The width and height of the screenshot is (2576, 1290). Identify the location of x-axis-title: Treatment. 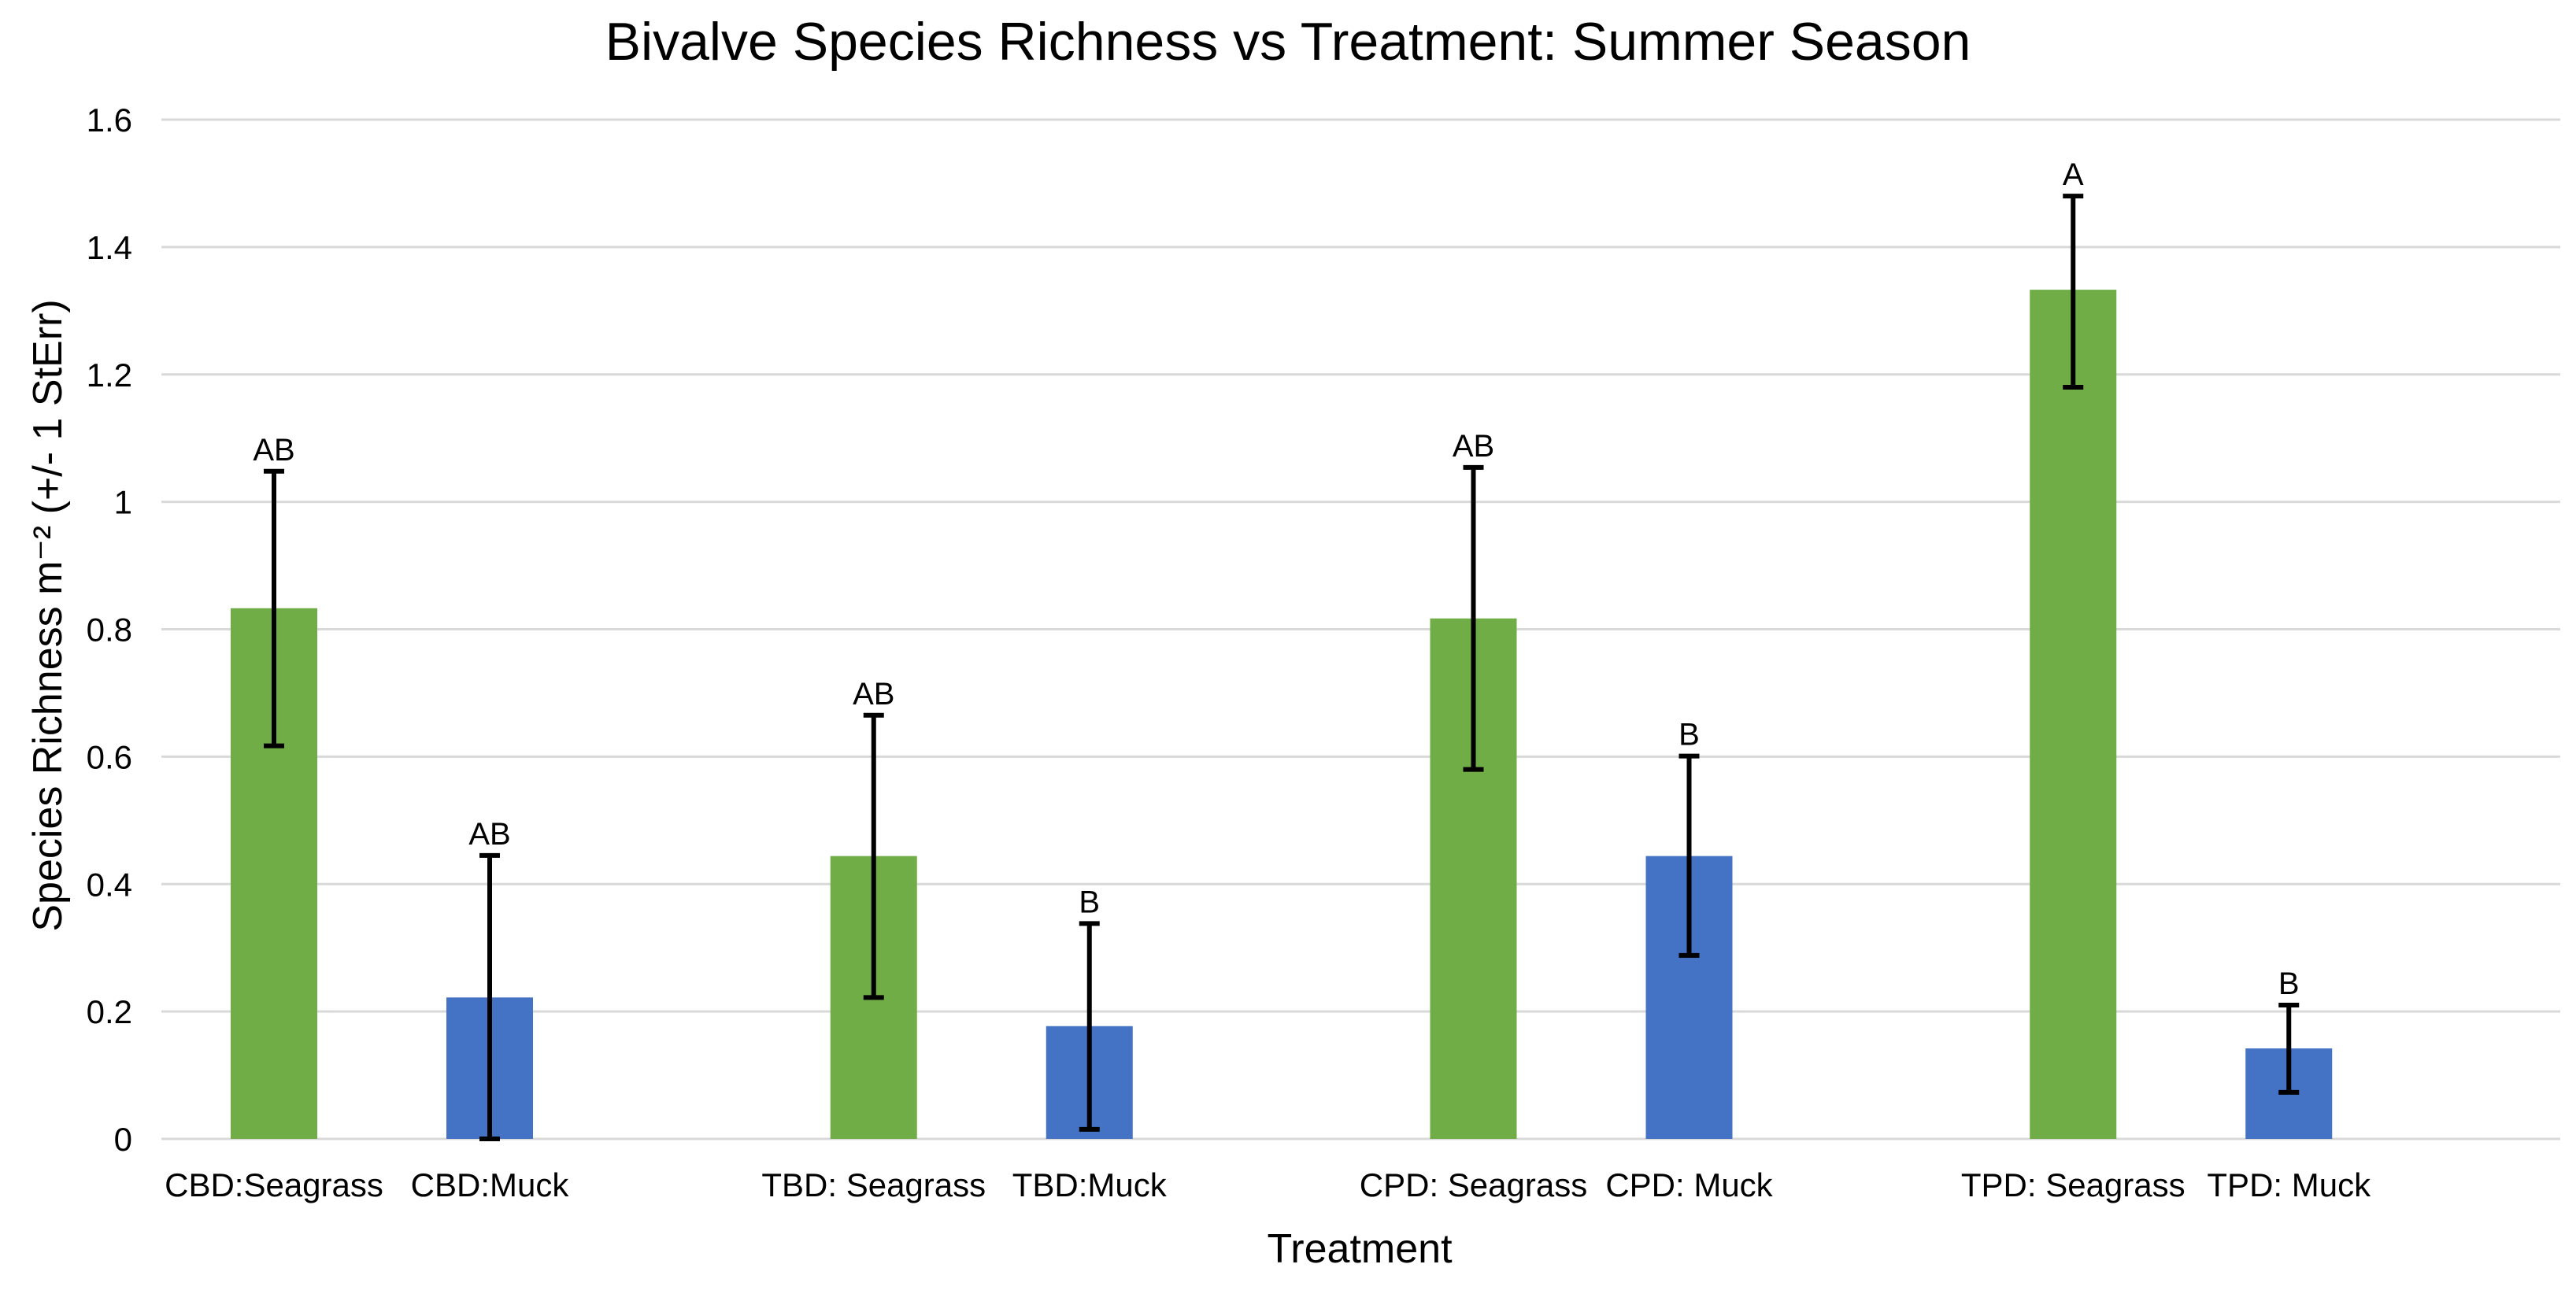
(1360, 1249).